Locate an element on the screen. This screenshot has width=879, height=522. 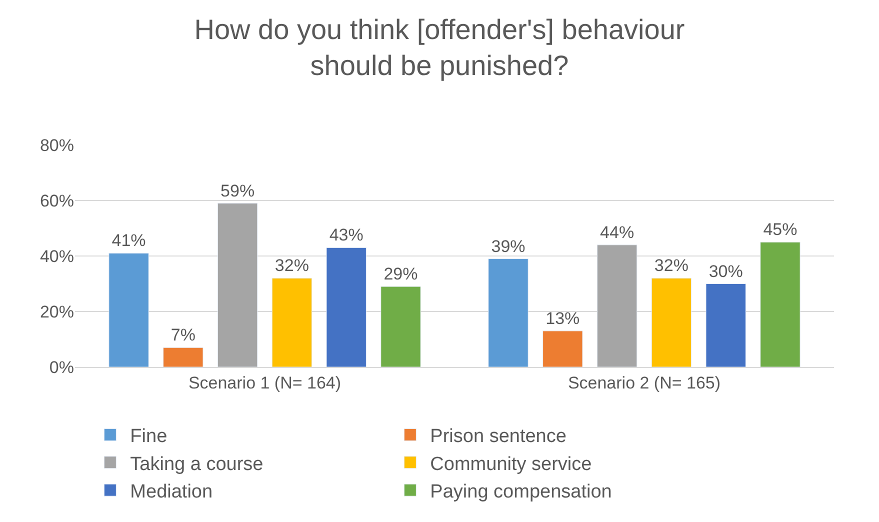
data-label: 59% is located at coordinates (237, 190).